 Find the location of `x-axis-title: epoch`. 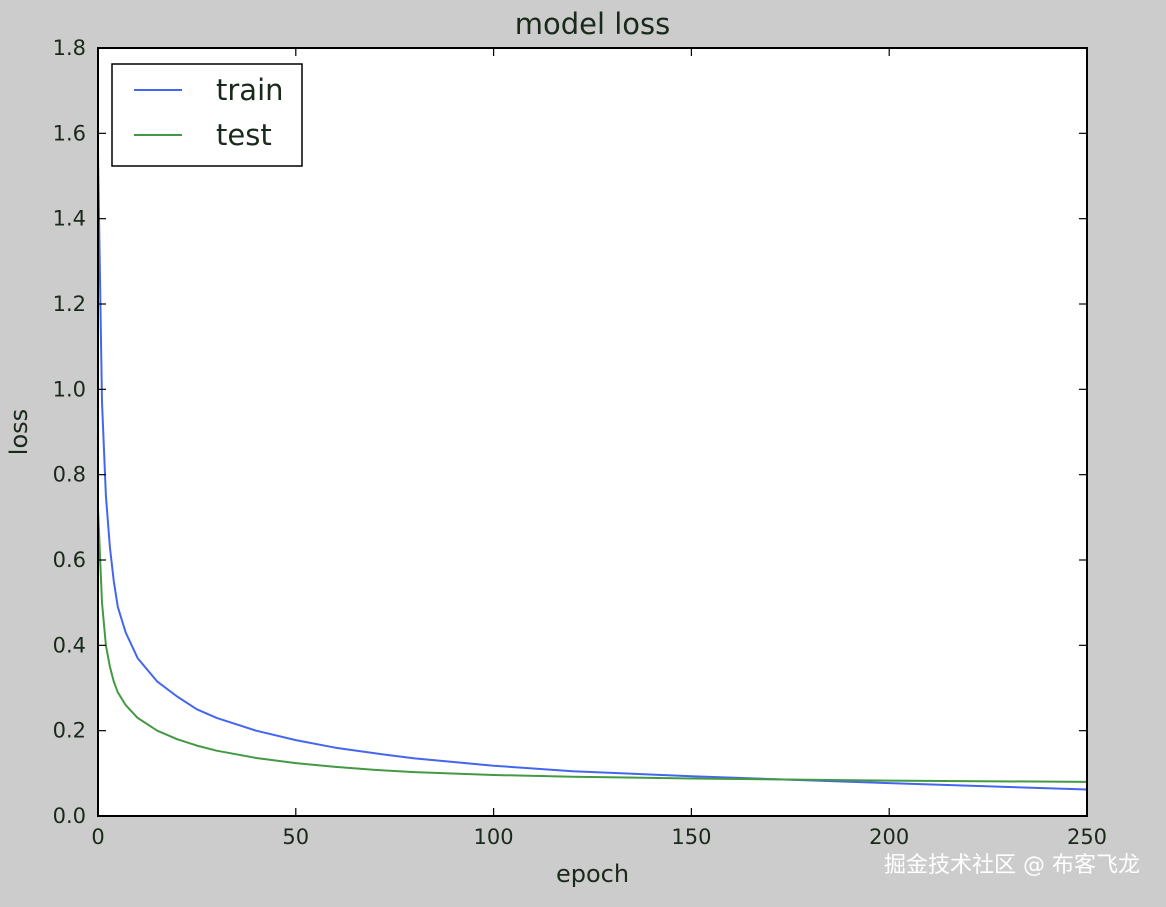

x-axis-title: epoch is located at coordinates (592, 874).